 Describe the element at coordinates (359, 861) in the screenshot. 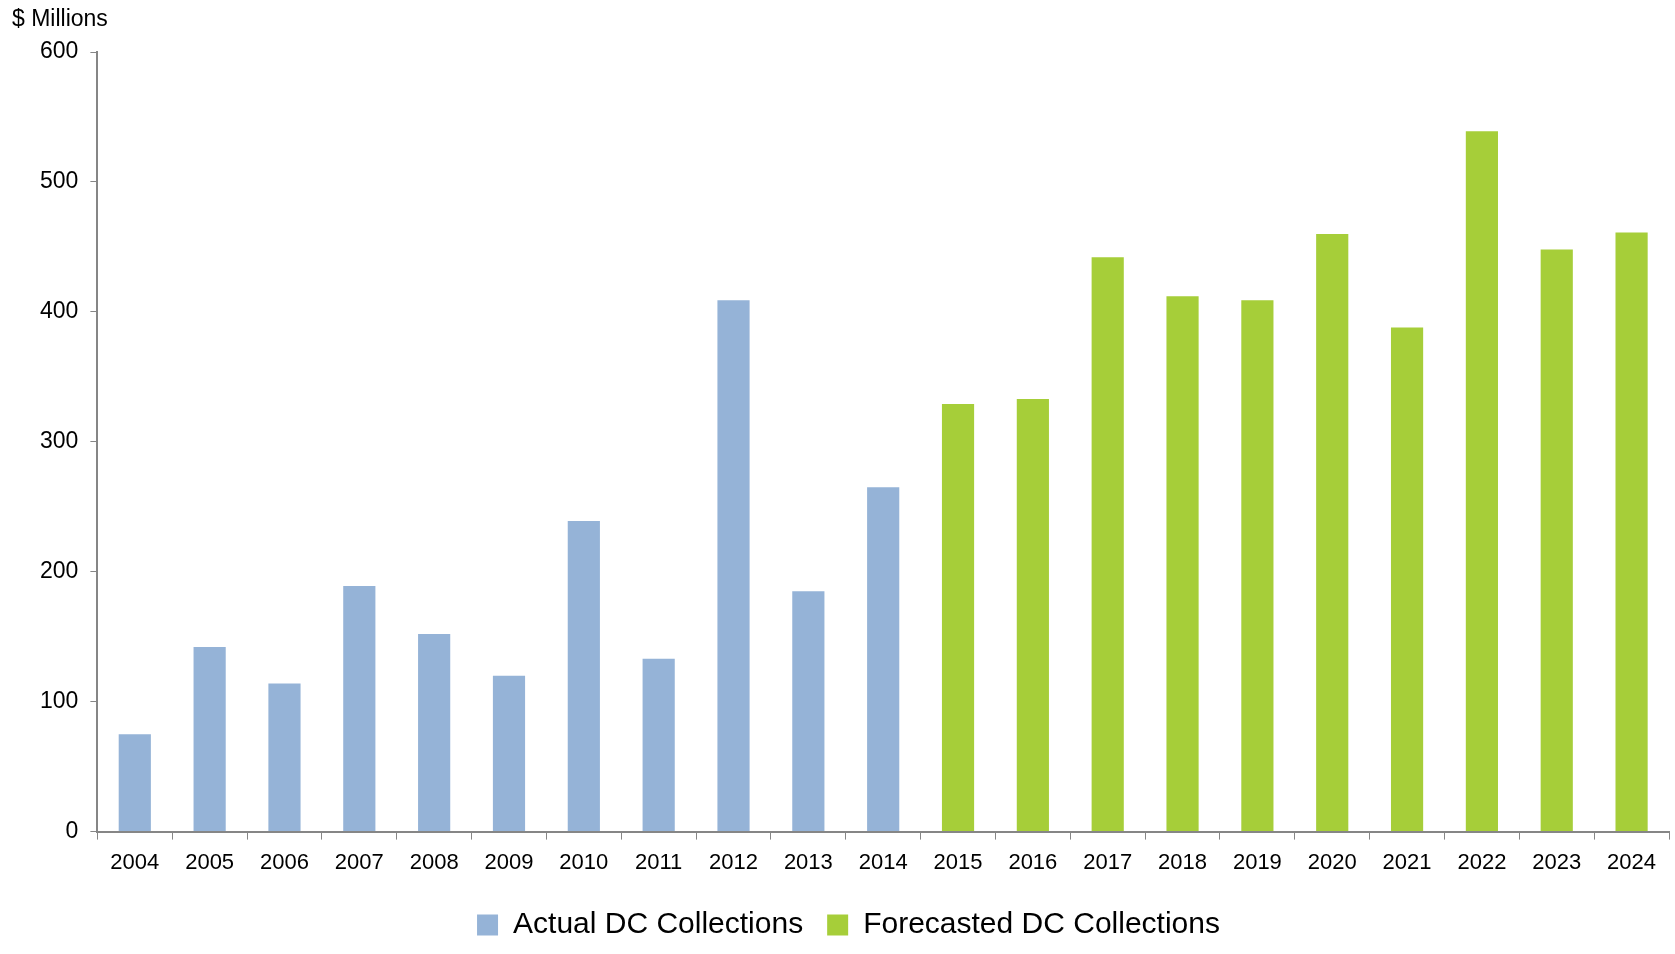

I see `x-tick-label: 2007` at that location.